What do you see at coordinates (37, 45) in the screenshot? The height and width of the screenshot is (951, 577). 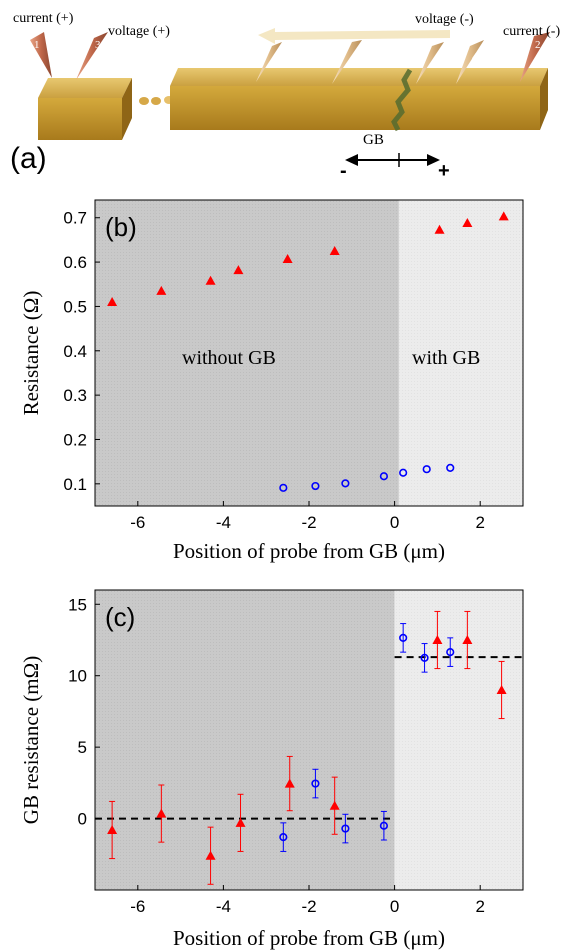 I see `probe-number-1: 1` at bounding box center [37, 45].